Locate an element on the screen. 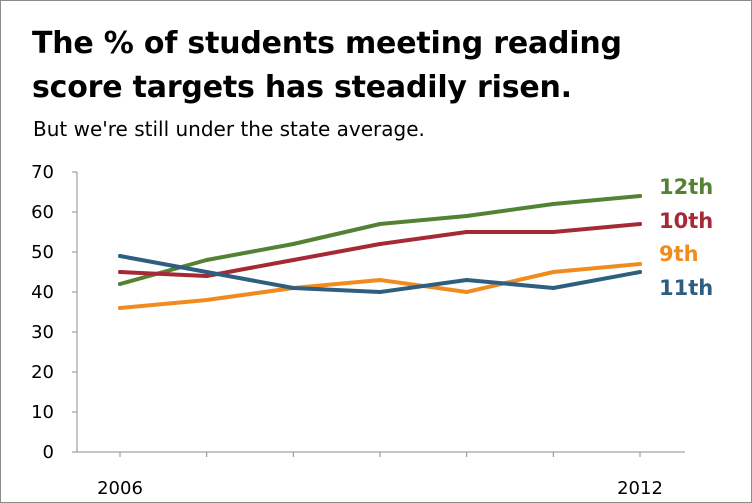 This screenshot has width=752, height=503. chart-title-line-1: The % of students meeting reading is located at coordinates (327, 43).